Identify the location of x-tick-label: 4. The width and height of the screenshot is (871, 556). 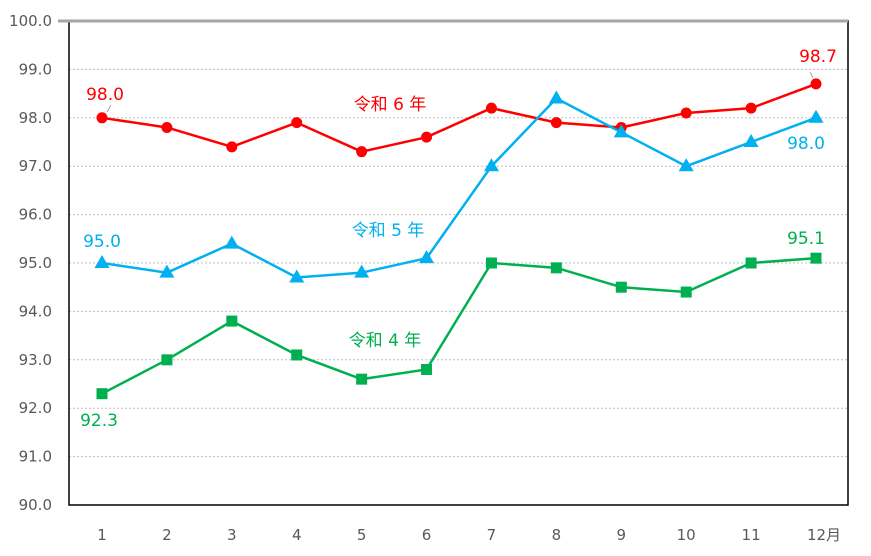
(297, 535).